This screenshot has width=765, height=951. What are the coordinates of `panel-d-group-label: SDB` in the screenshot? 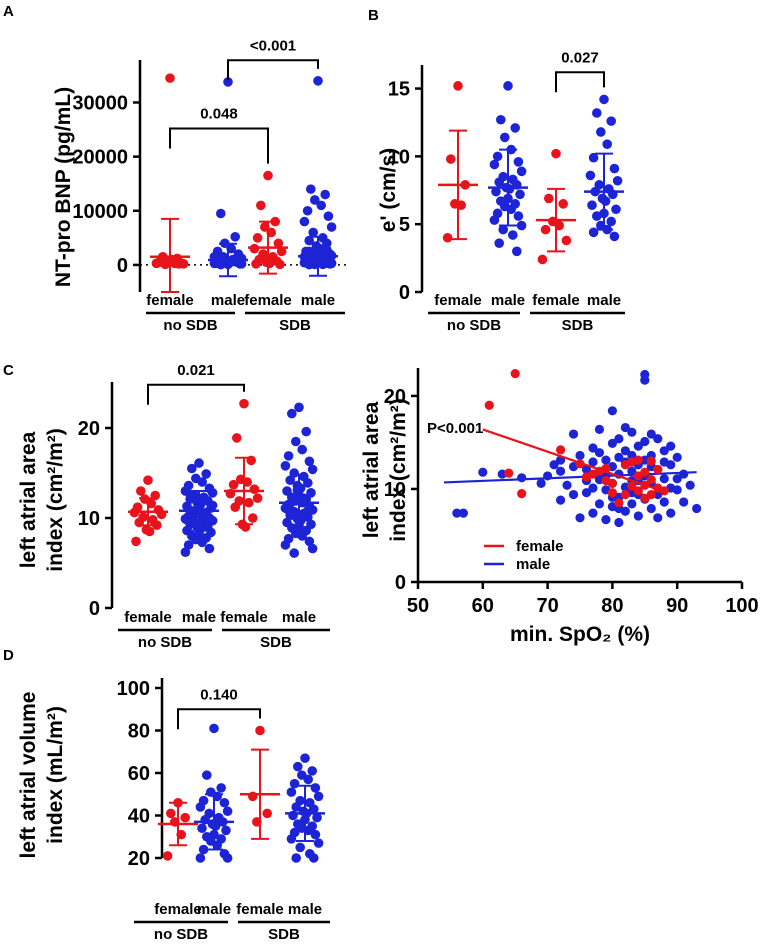 It's located at (284, 934).